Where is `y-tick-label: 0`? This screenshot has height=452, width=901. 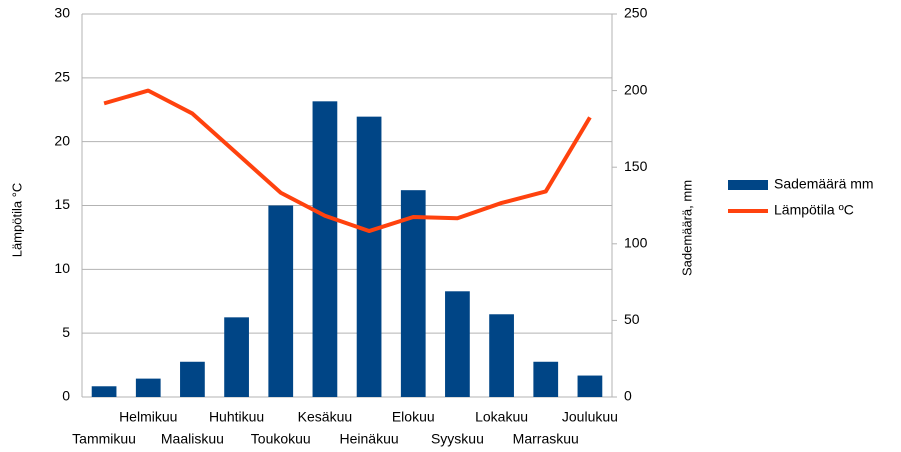
y-tick-label: 0 is located at coordinates (66, 396).